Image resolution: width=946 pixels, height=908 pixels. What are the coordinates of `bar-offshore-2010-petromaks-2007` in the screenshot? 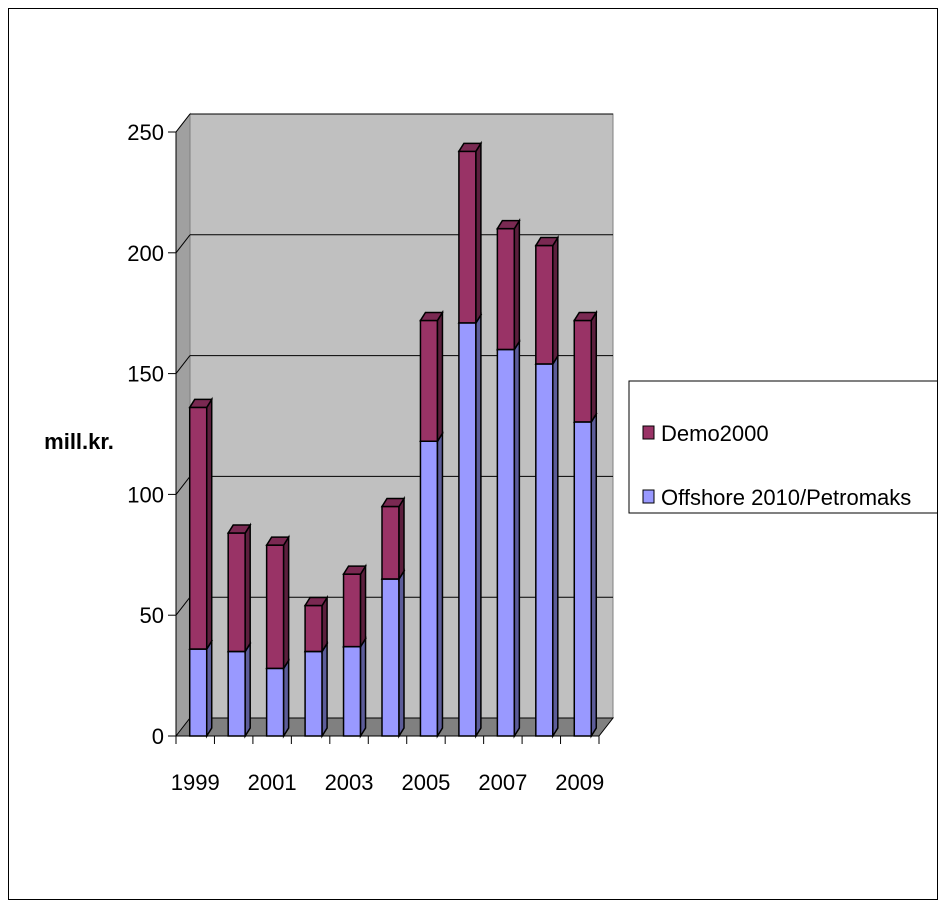 It's located at (508, 538).